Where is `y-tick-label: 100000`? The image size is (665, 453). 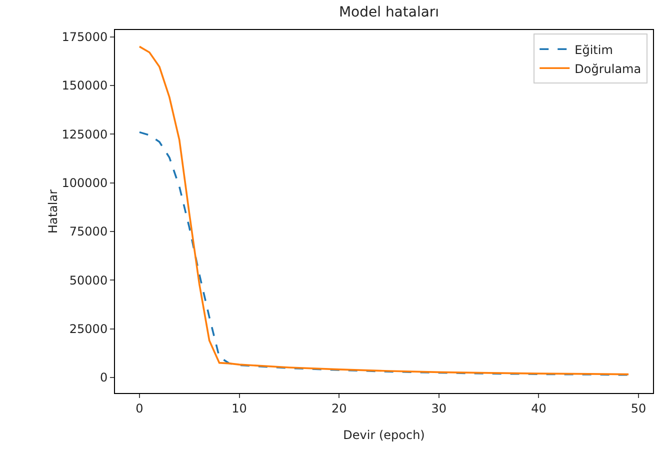 y-tick-label: 100000 is located at coordinates (85, 183).